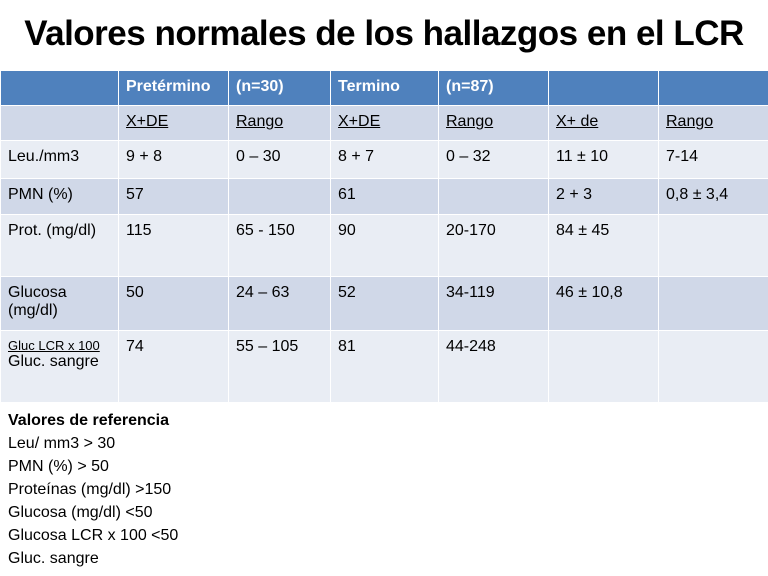 The height and width of the screenshot is (576, 768). Describe the element at coordinates (493, 159) in the screenshot. I see `data-cell: 0 – 32` at that location.